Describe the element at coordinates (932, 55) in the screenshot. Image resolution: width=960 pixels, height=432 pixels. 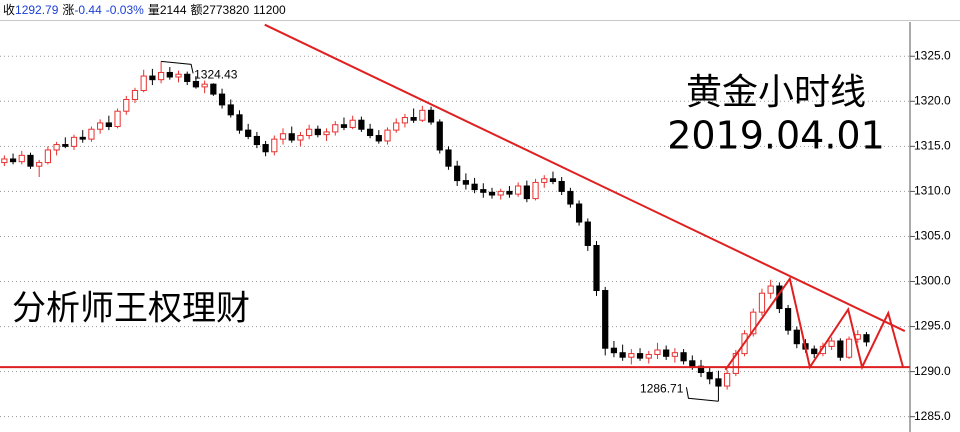
I see `y-tick-label: 1325.0` at that location.